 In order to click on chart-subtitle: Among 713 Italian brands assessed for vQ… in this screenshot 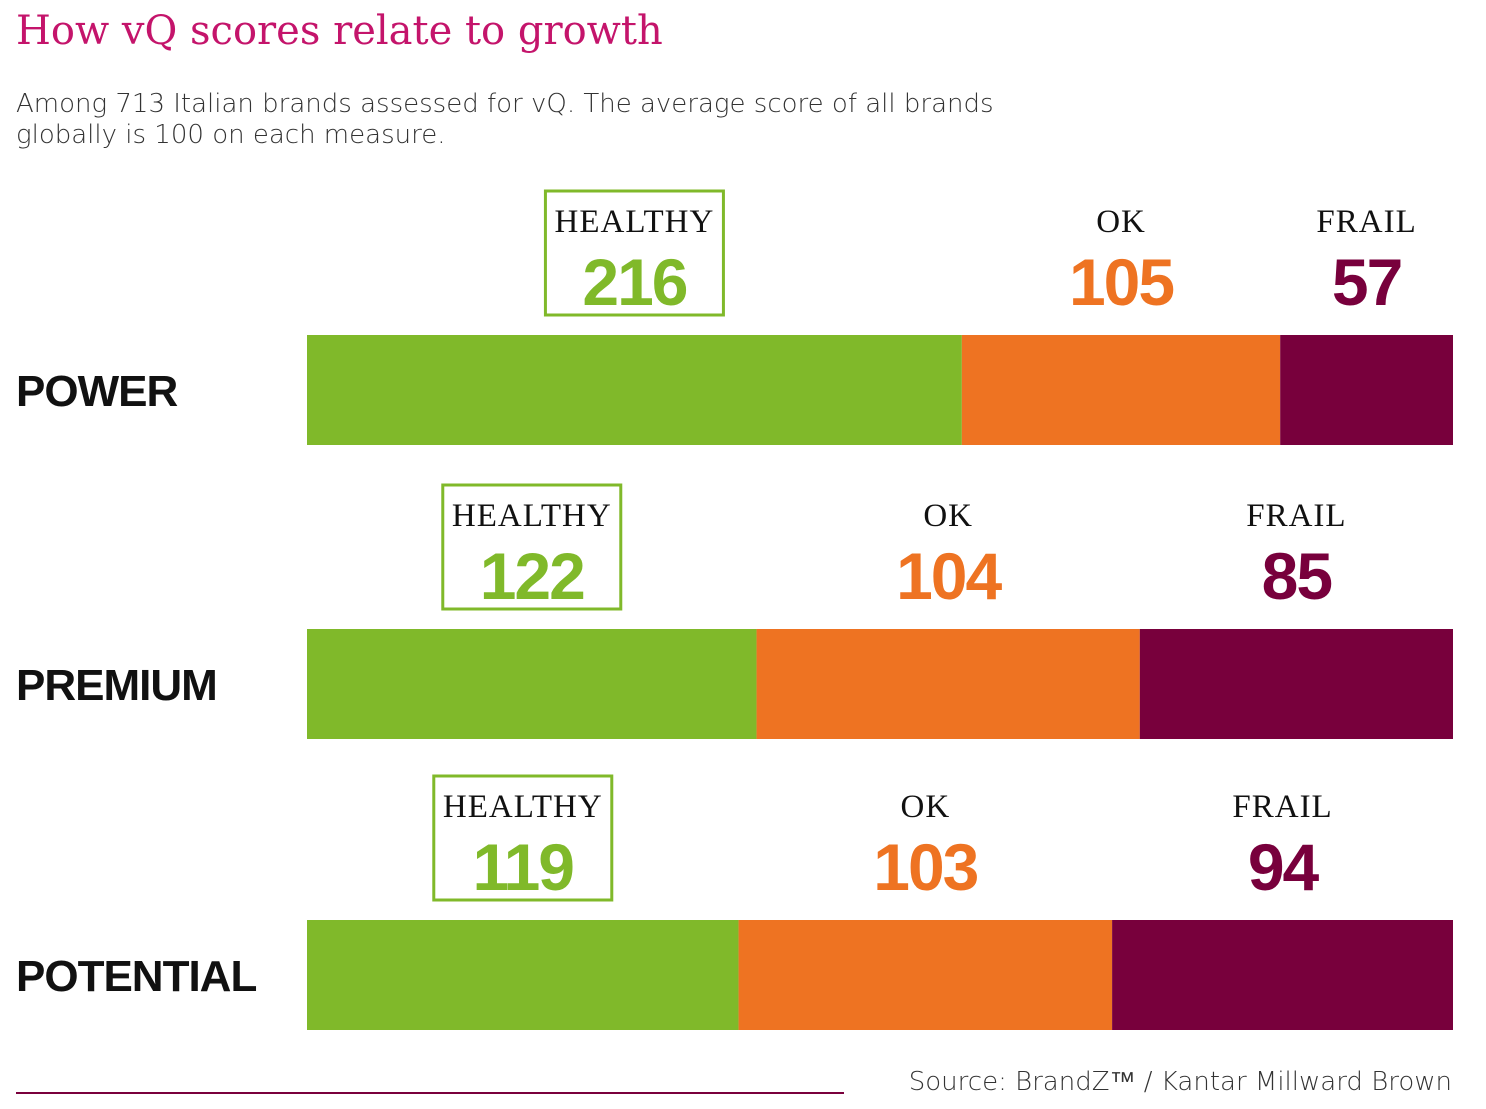, I will do `click(505, 119)`.